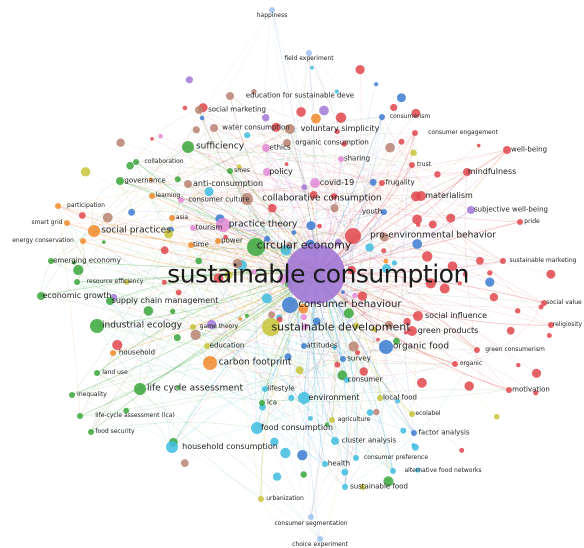 This screenshot has width=584, height=548. What do you see at coordinates (471, 210) in the screenshot?
I see `node-subjective-well-being` at bounding box center [471, 210].